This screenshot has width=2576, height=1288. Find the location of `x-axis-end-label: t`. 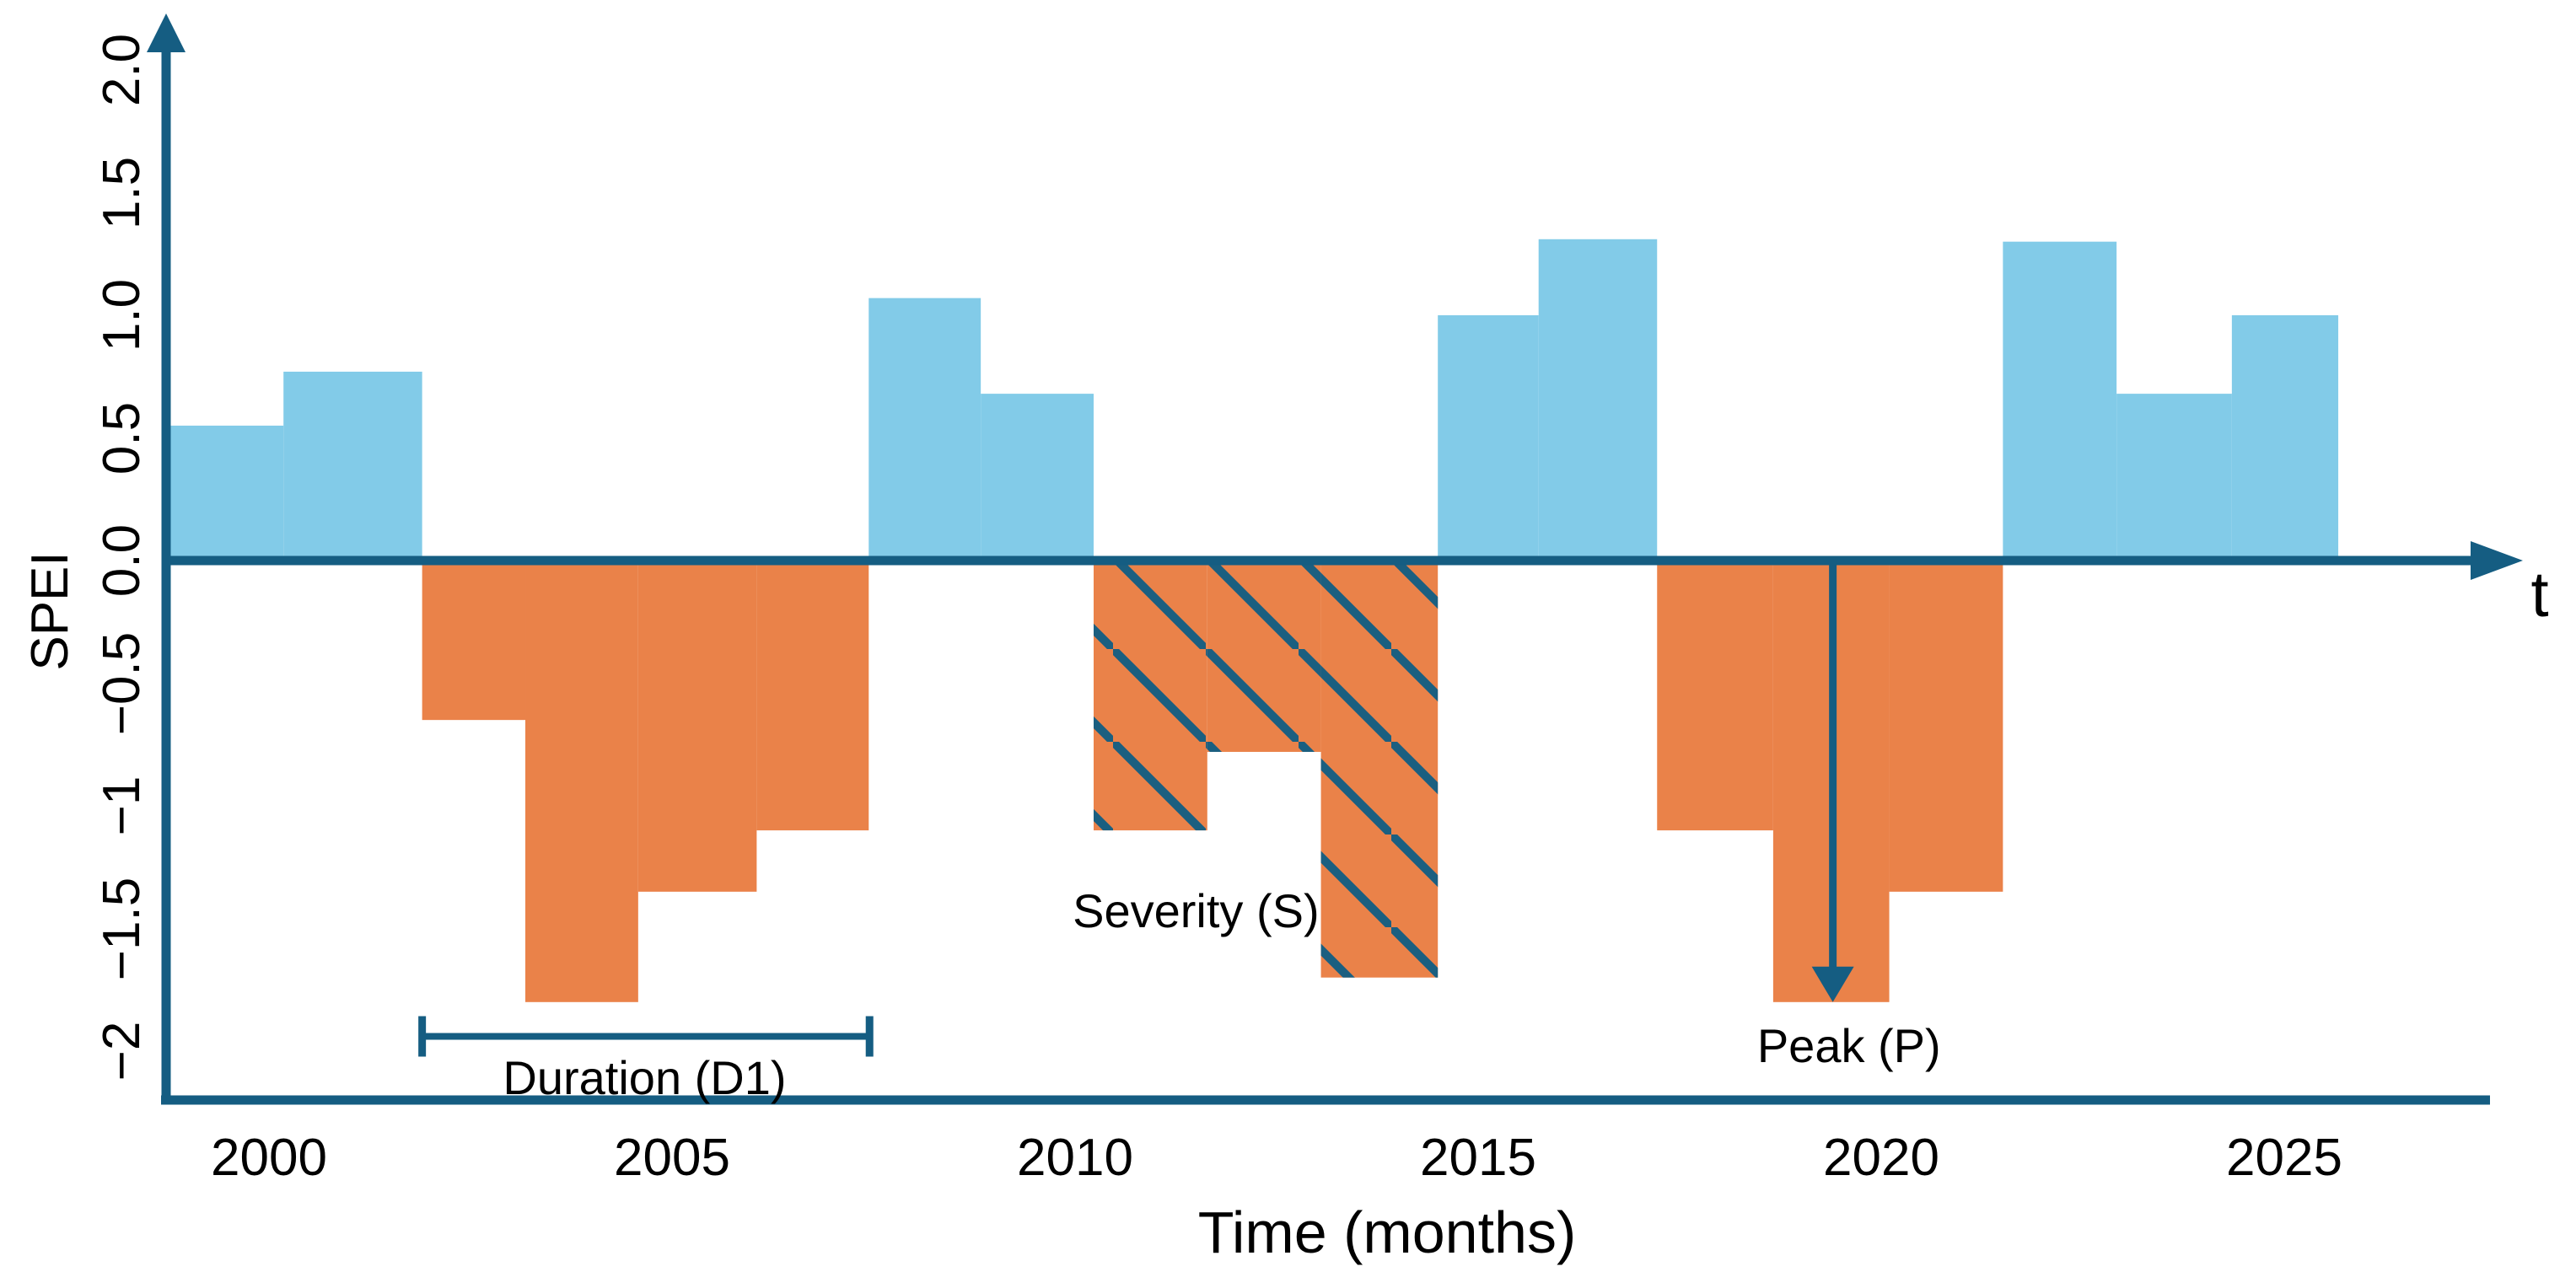

x-axis-end-label: t is located at coordinates (2539, 595).